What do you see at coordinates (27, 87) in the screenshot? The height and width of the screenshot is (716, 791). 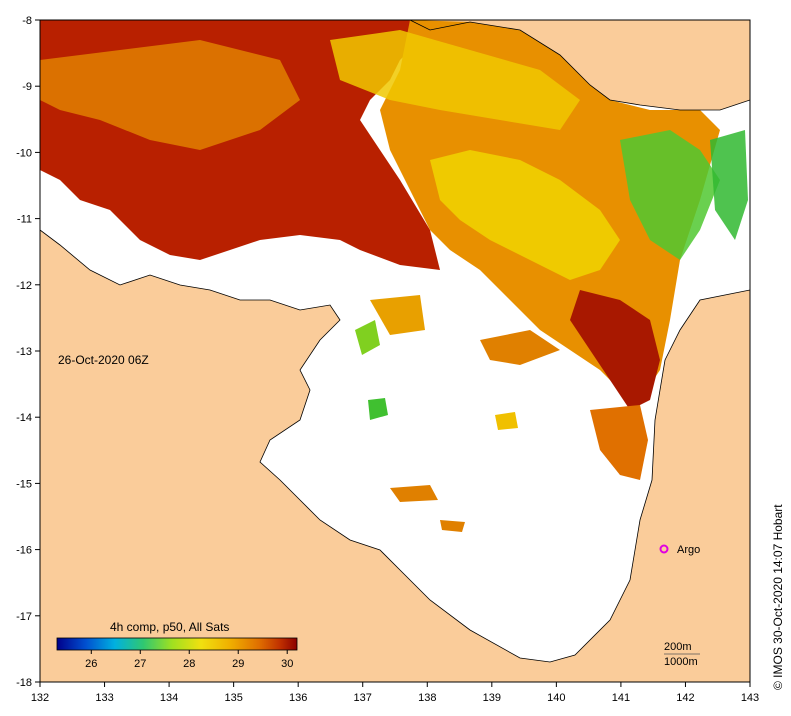 I see `lat-tick-label: -9` at bounding box center [27, 87].